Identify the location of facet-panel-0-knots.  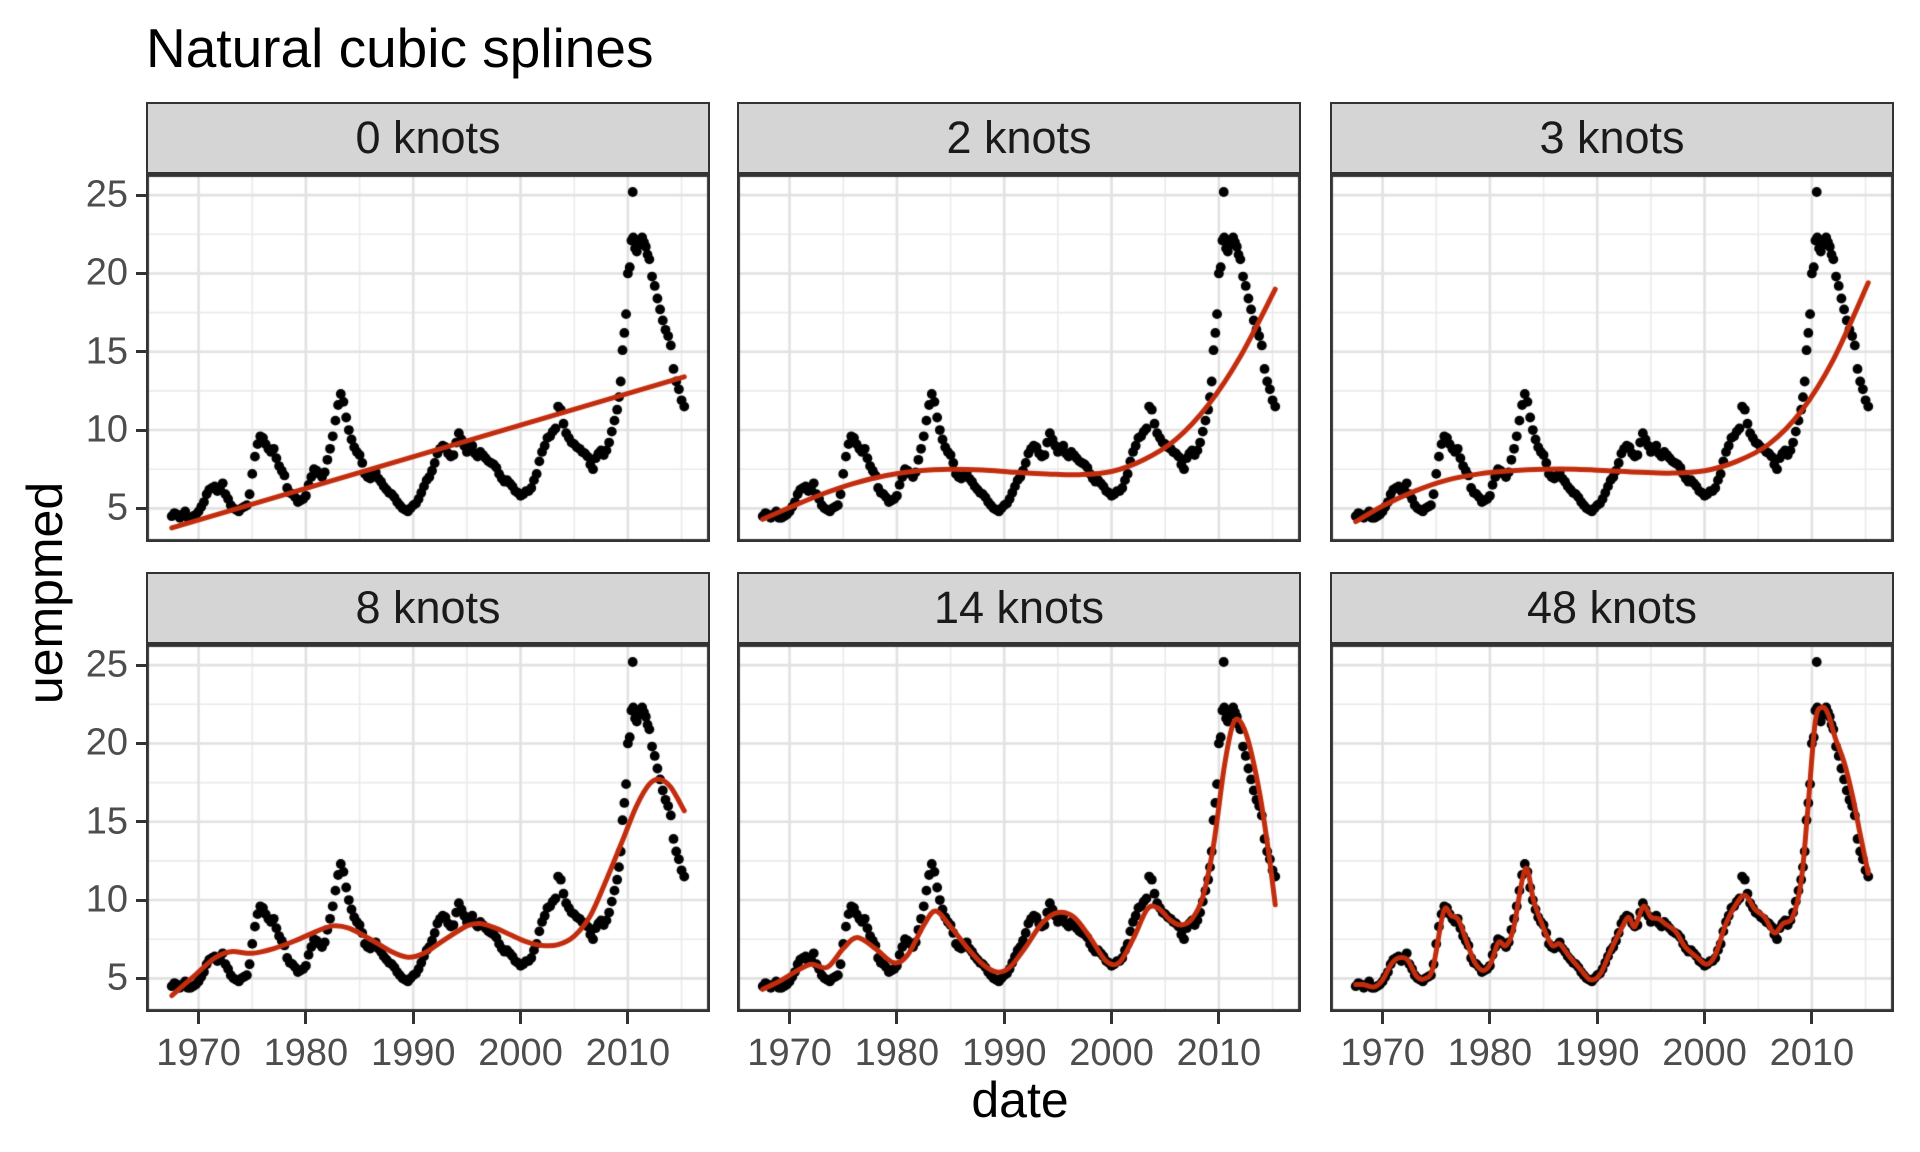
(428, 358).